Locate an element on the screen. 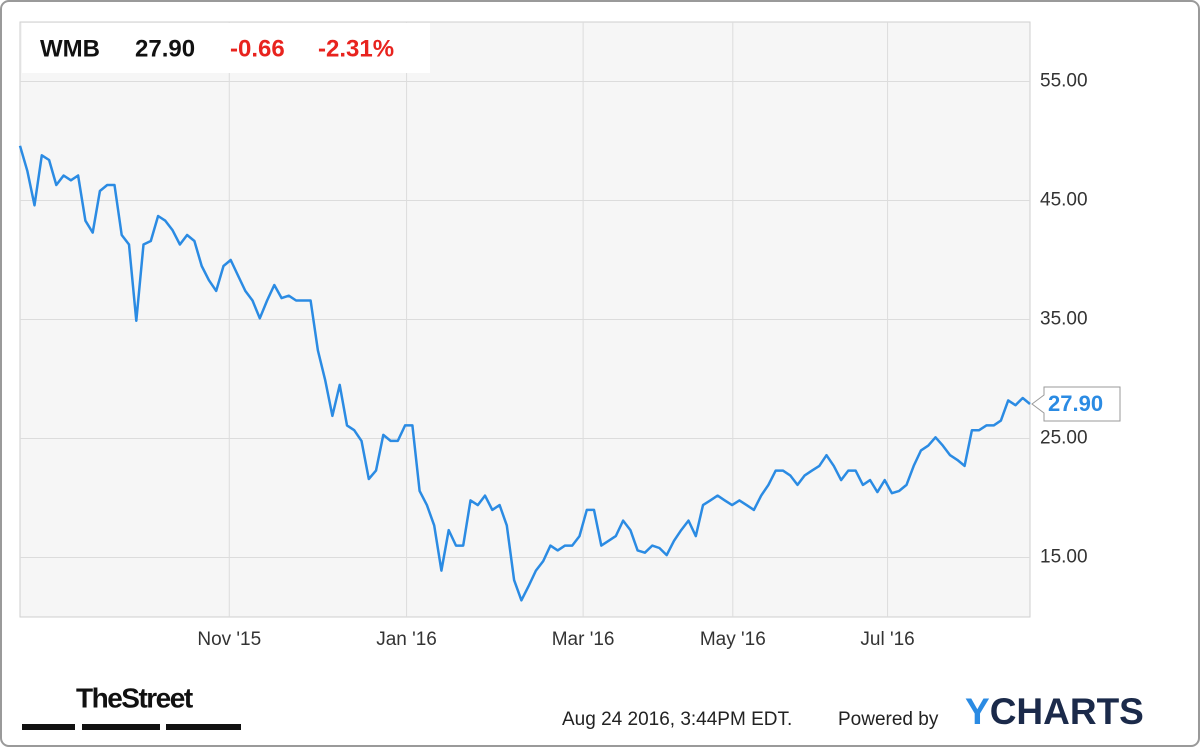  change: -0.66 is located at coordinates (257, 48).